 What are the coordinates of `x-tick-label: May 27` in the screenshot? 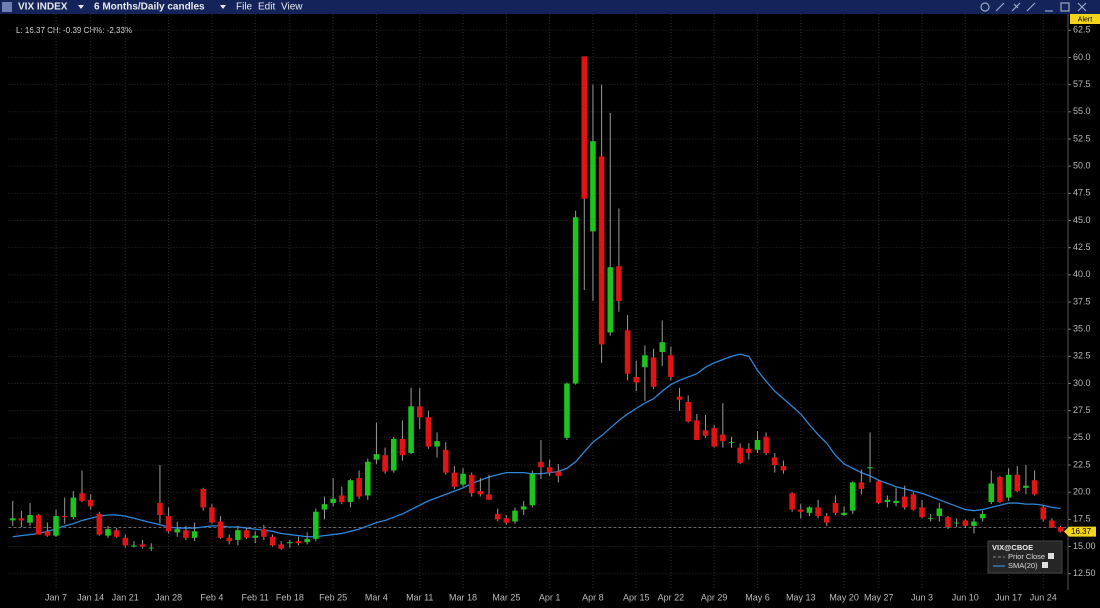 It's located at (879, 597).